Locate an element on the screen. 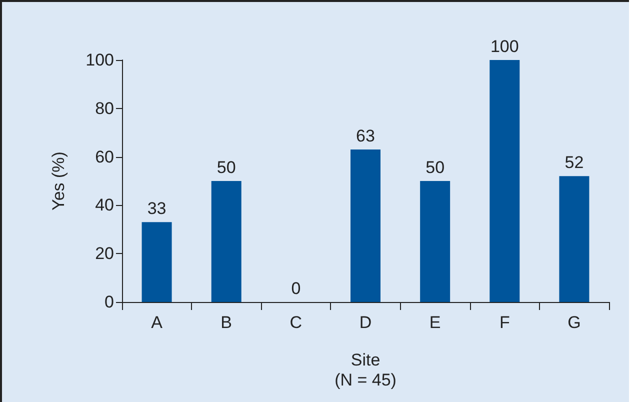 This screenshot has width=631, height=402. data-label: 100 is located at coordinates (504, 46).